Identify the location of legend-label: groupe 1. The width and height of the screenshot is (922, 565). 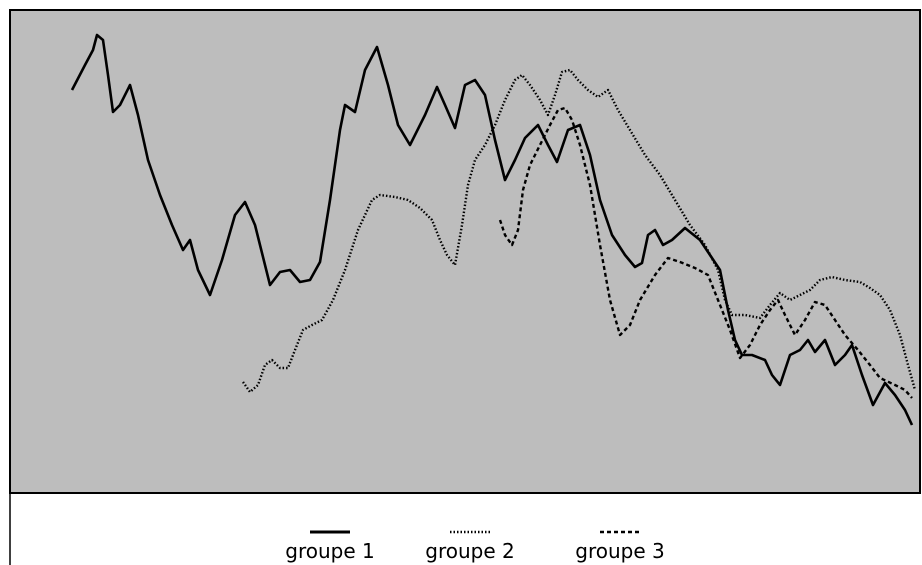
(329, 551).